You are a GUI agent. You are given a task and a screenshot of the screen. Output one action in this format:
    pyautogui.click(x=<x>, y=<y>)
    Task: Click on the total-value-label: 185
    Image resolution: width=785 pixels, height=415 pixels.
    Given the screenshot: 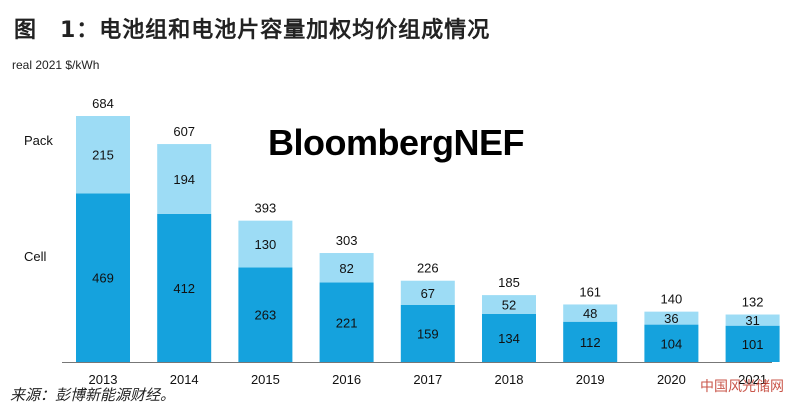 What is the action you would take?
    pyautogui.click(x=509, y=282)
    